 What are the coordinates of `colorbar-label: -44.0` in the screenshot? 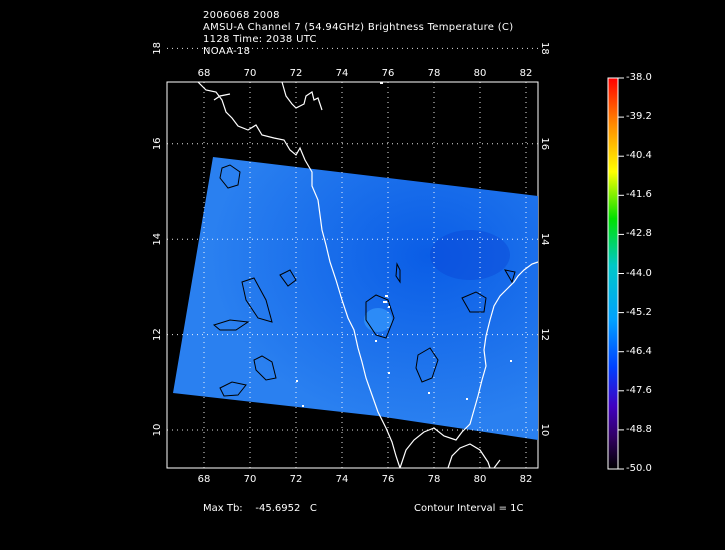 It's located at (639, 273).